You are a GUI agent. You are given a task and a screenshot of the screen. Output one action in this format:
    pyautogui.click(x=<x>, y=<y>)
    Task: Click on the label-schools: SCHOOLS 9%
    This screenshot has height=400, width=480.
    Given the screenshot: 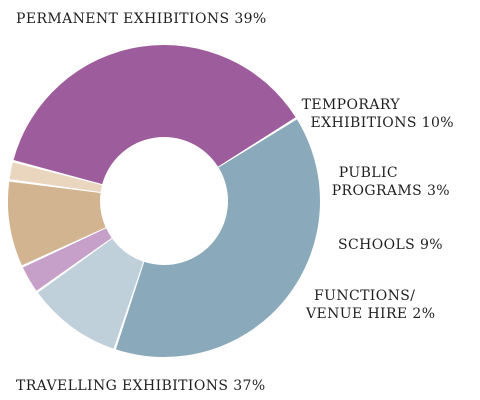 What is the action you would take?
    pyautogui.click(x=391, y=245)
    